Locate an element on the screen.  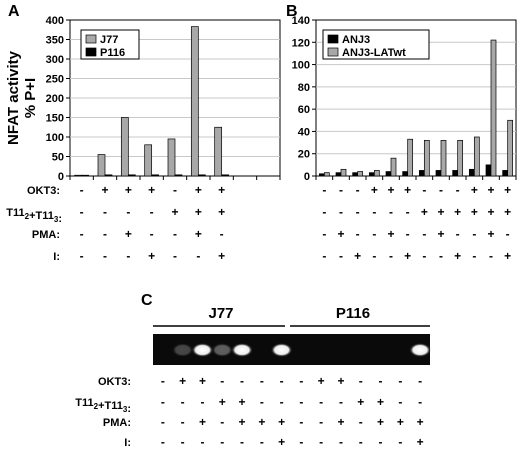
y-axis-title: NFAT activity% P+I is located at coordinates (22, 97).